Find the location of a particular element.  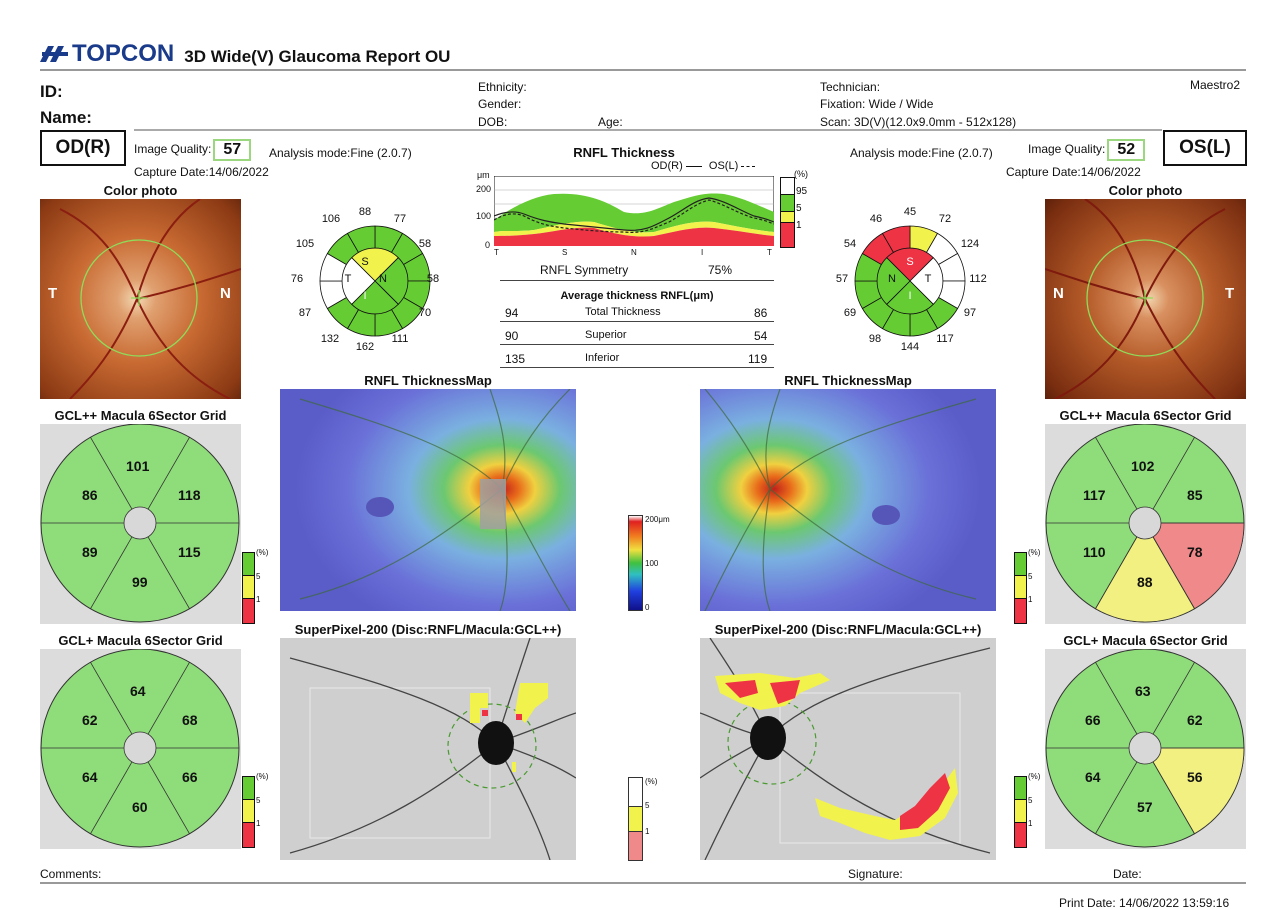

rnfl-os-line is located at coordinates (634, 216).